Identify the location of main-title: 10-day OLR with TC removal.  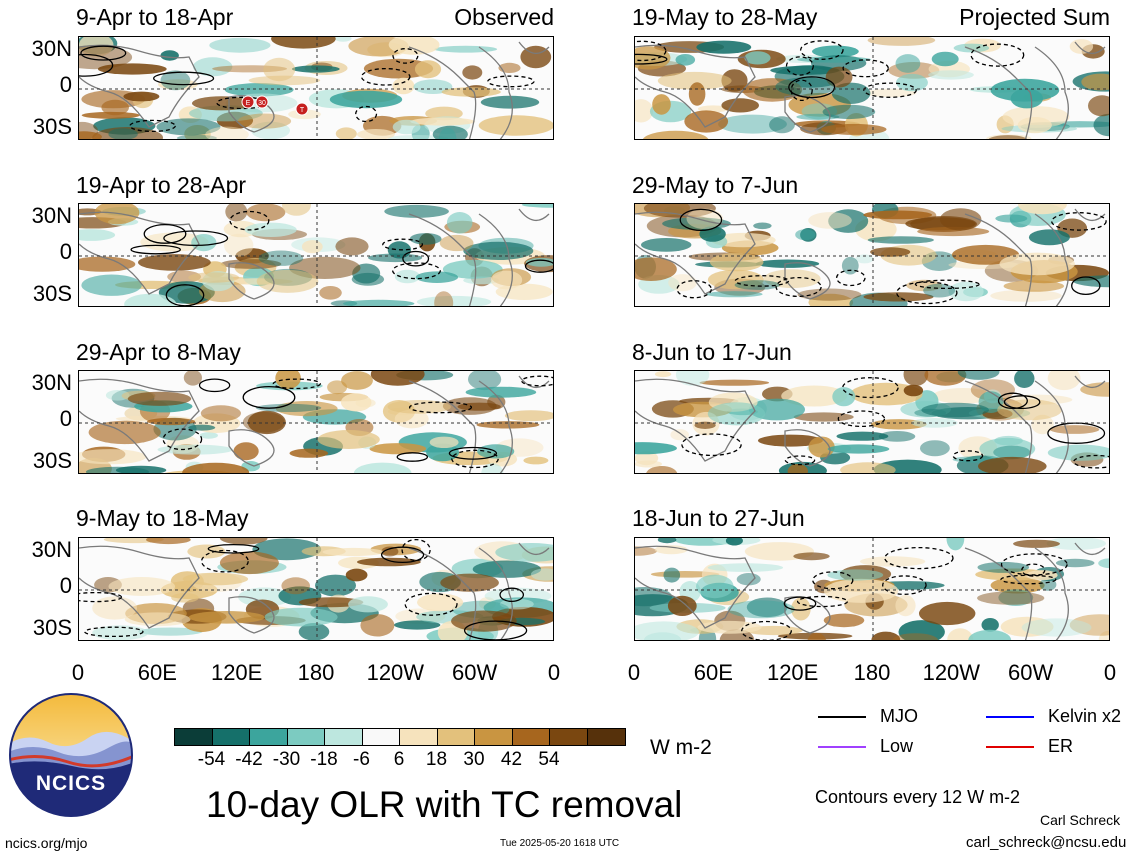
(444, 804).